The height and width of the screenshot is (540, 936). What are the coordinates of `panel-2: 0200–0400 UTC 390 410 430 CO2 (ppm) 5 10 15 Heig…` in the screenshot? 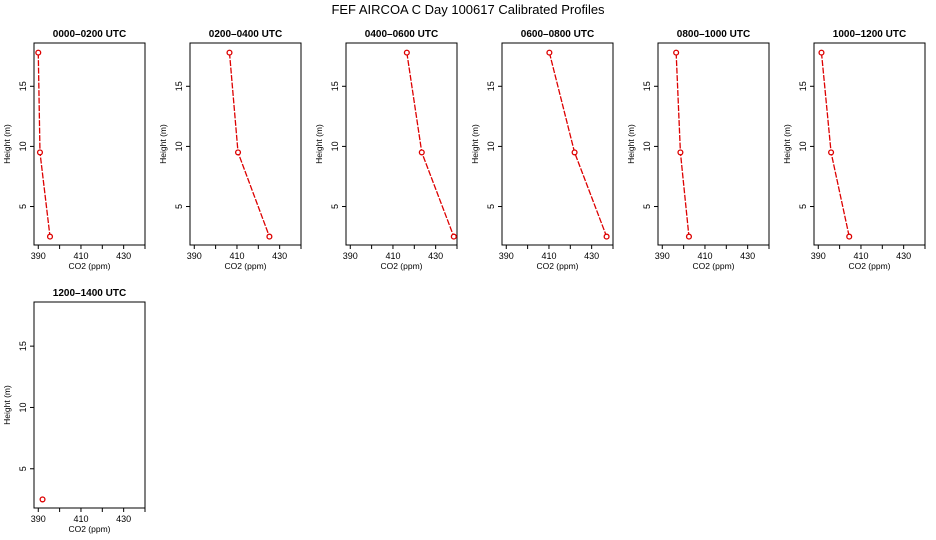 It's located at (230, 150).